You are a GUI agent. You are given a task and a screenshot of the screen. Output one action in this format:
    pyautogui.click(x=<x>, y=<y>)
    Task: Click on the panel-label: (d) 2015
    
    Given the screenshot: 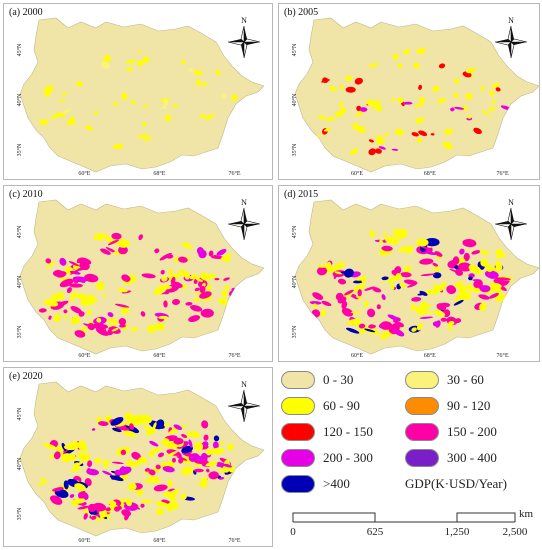 What is the action you would take?
    pyautogui.click(x=301, y=194)
    